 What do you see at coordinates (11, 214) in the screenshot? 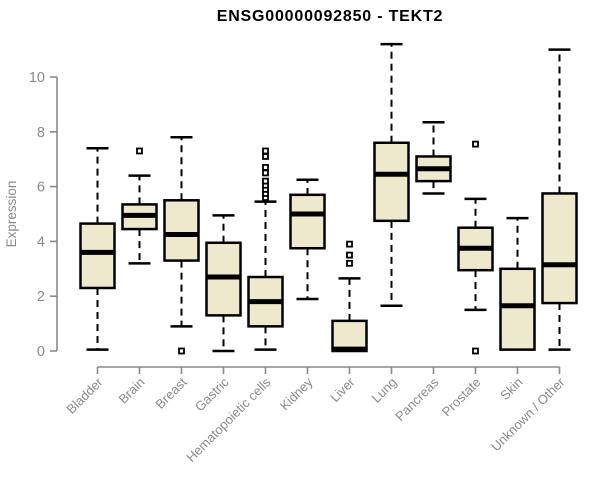
I see `y-axis-title: Expression` at bounding box center [11, 214].